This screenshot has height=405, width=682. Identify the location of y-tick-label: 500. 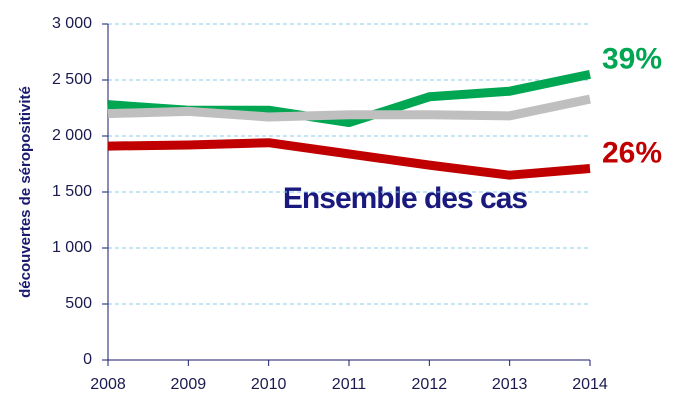
(78, 303).